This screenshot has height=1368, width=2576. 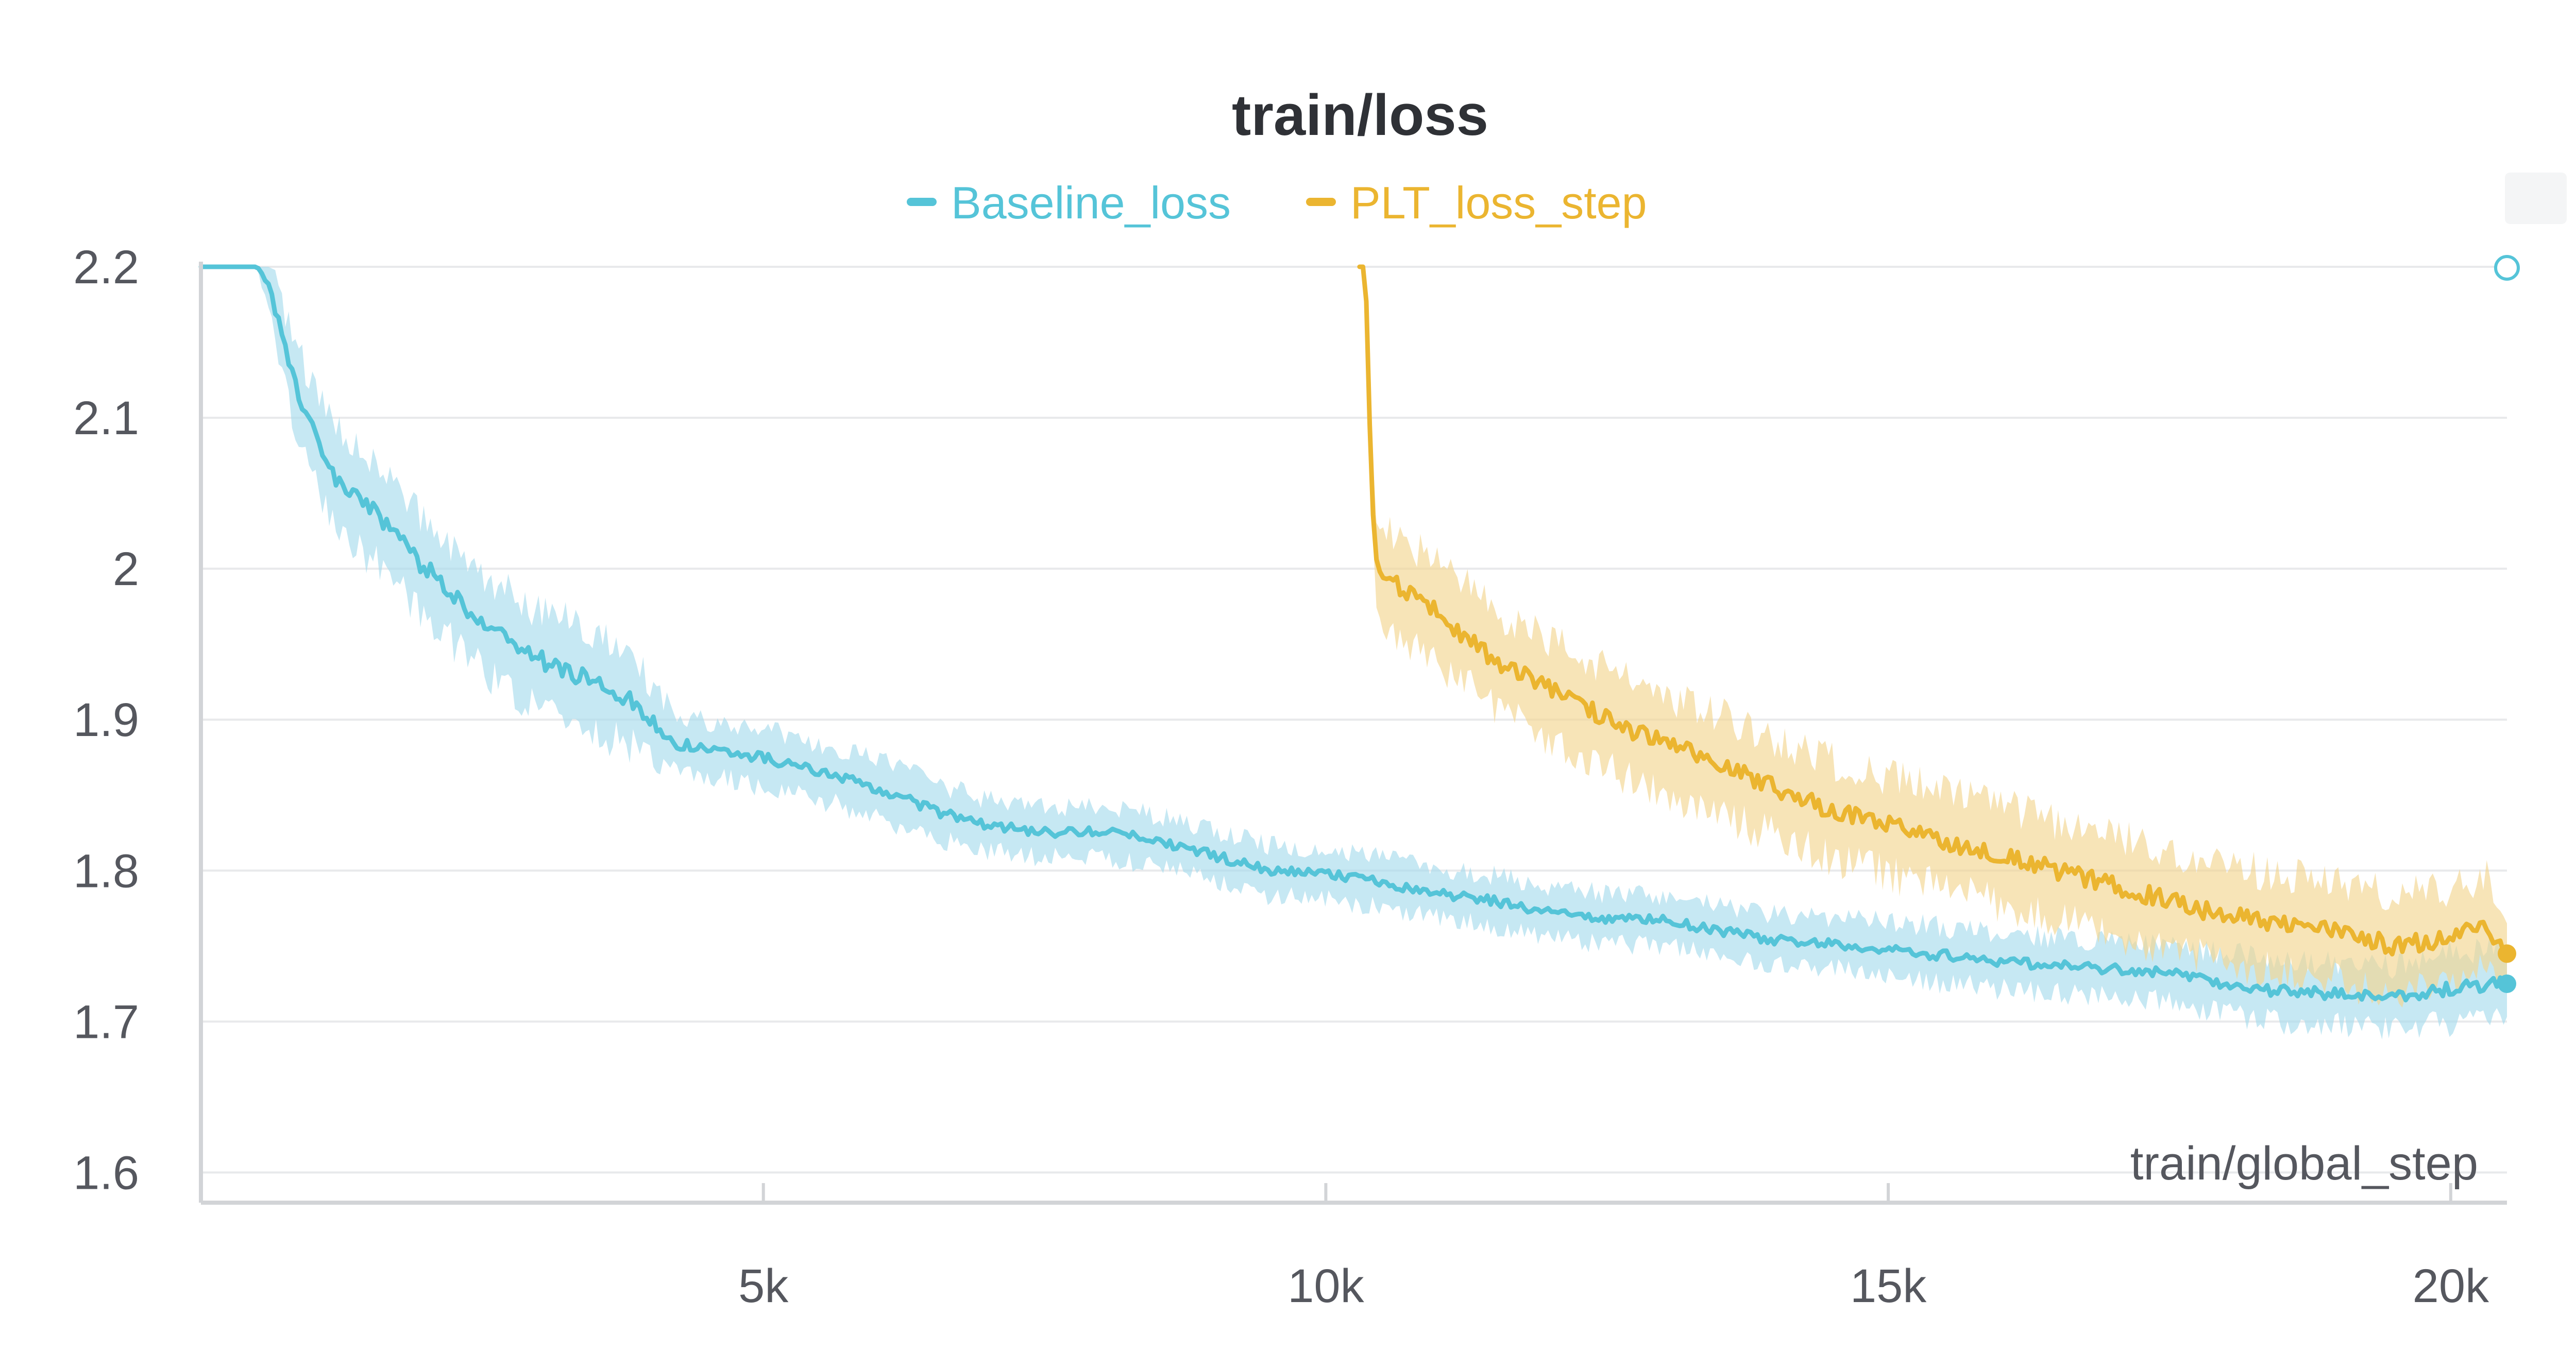 I want to click on x-axis-label: train/global_step, so click(x=2304, y=1163).